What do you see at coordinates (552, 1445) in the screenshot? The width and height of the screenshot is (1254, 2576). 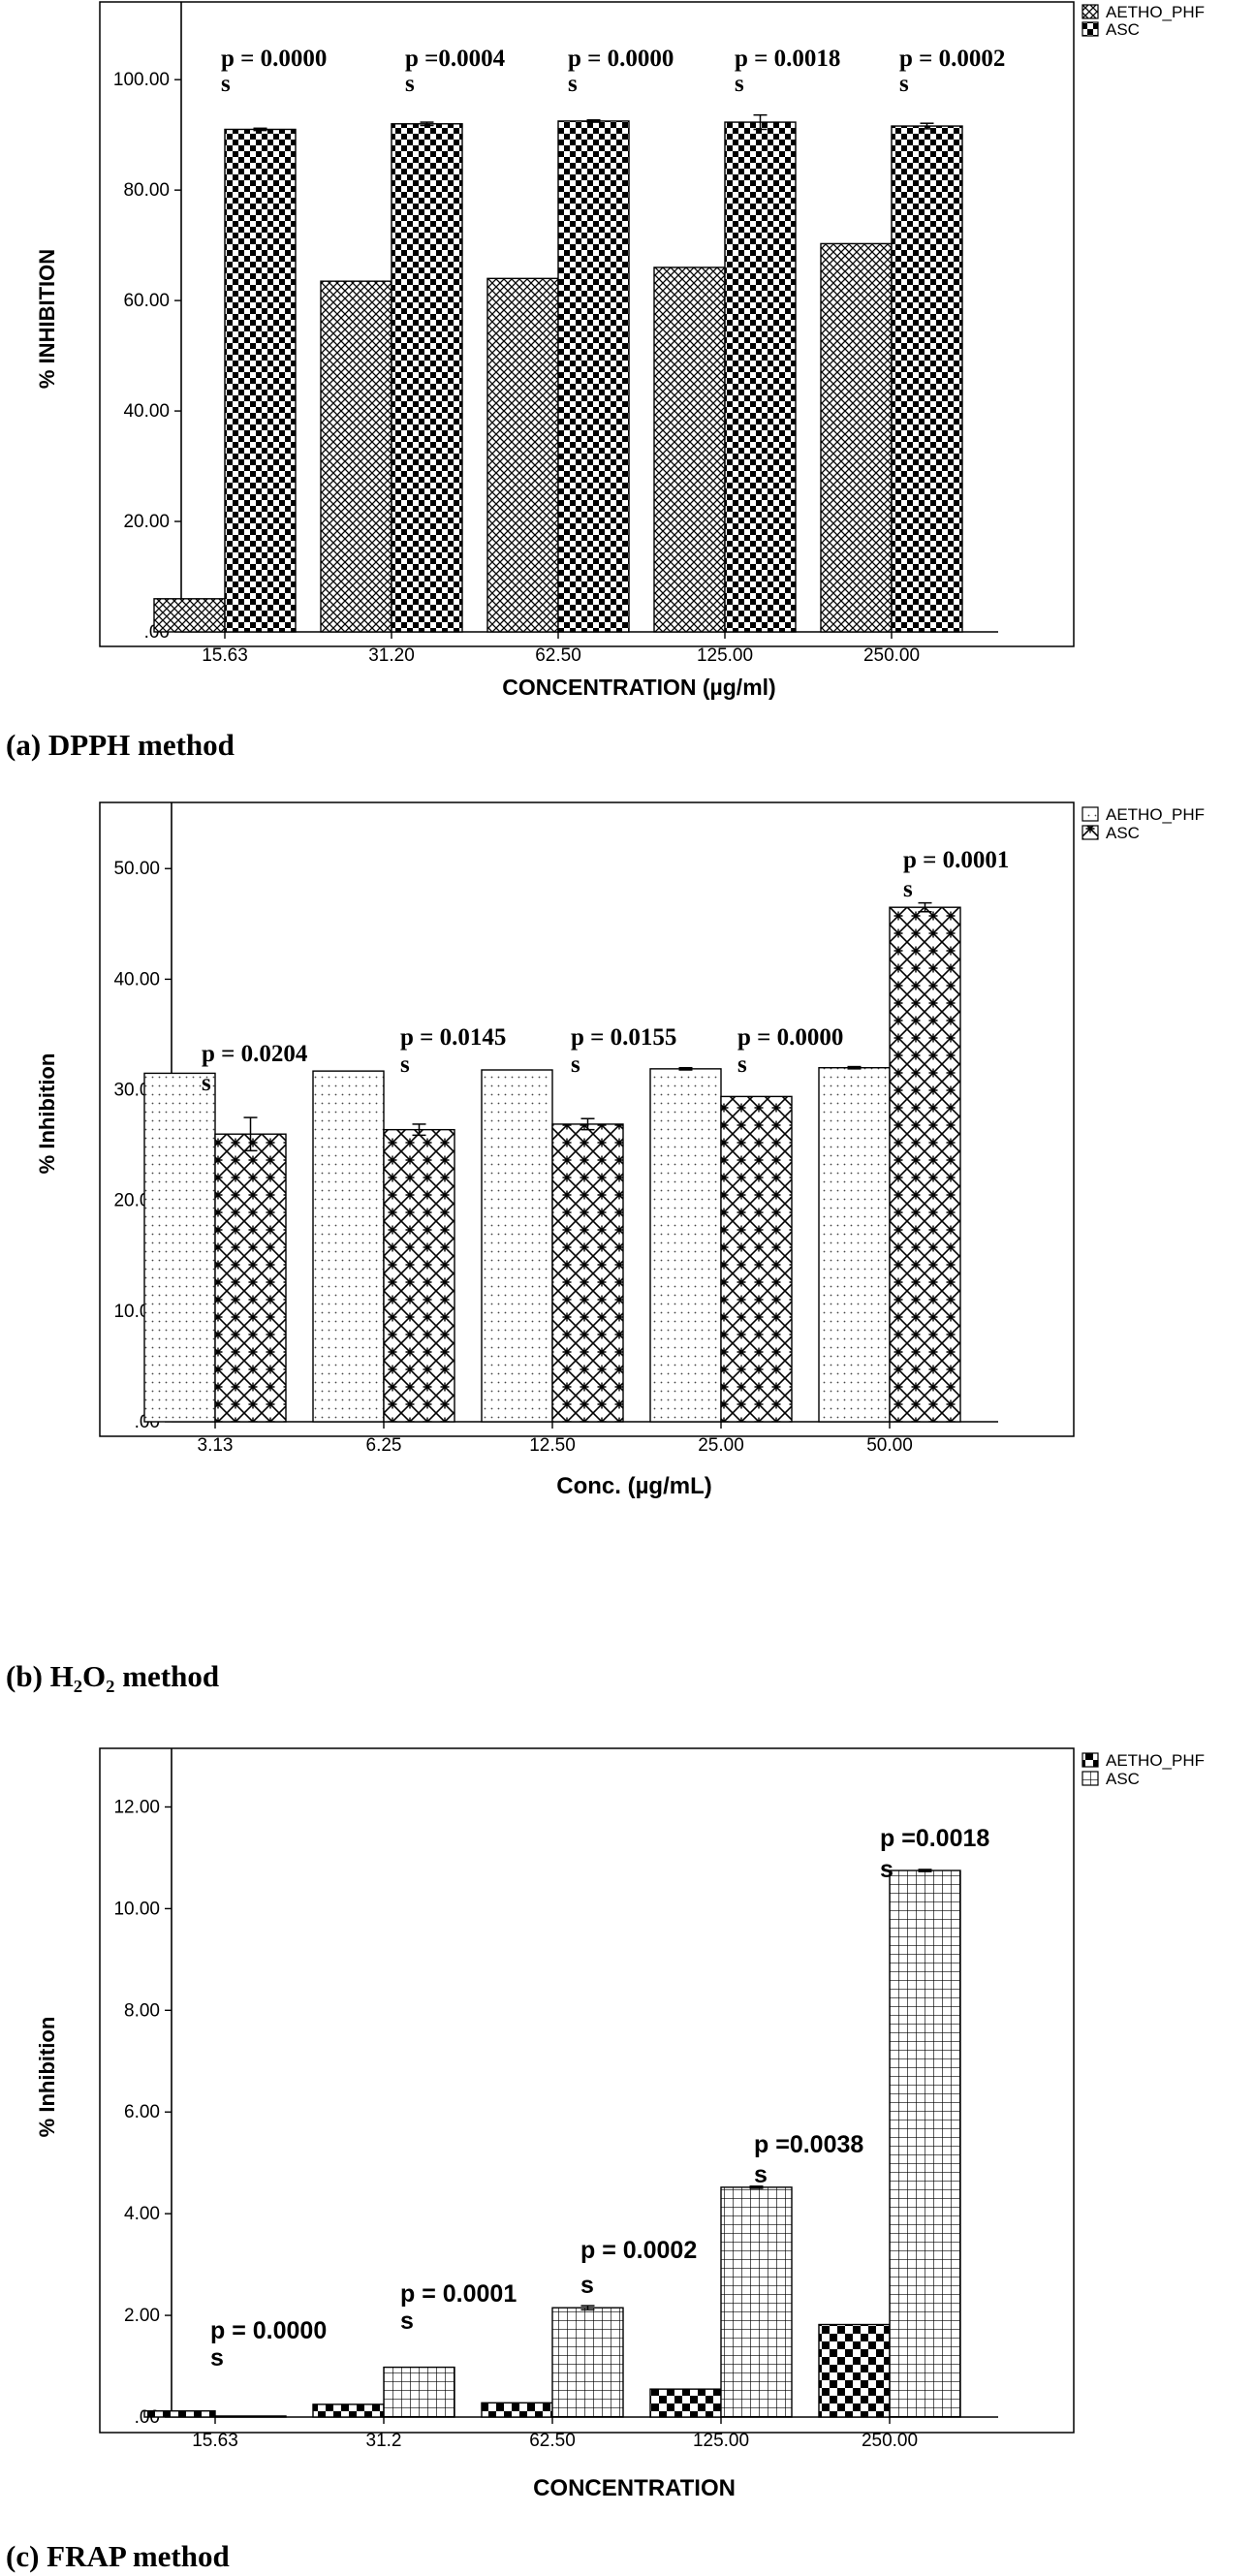 I see `x-tick-label: 12.50` at bounding box center [552, 1445].